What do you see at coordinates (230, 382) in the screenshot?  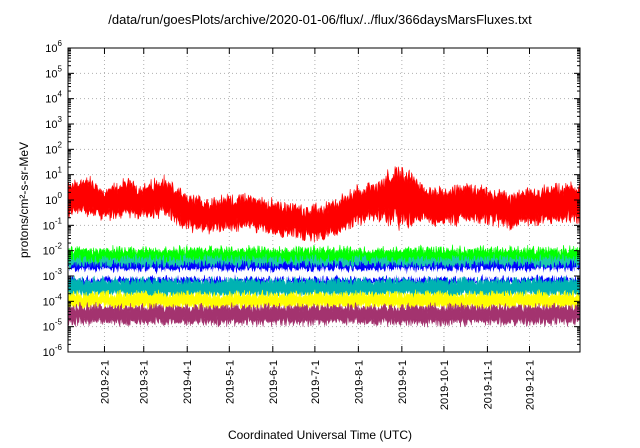 I see `x-tick-label: 2019-5-1` at bounding box center [230, 382].